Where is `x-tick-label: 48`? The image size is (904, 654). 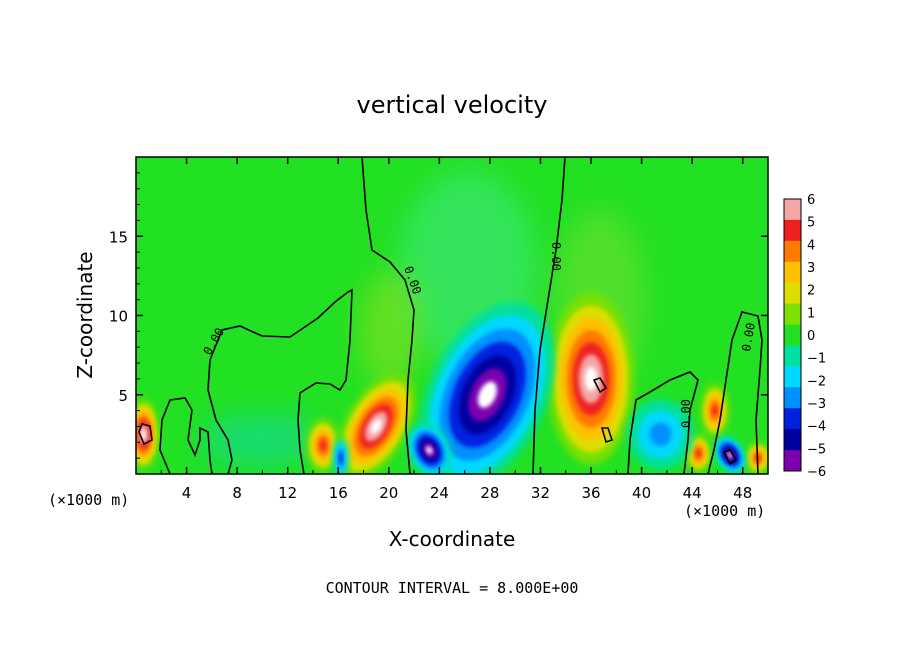
x-tick-label: 48 is located at coordinates (742, 493).